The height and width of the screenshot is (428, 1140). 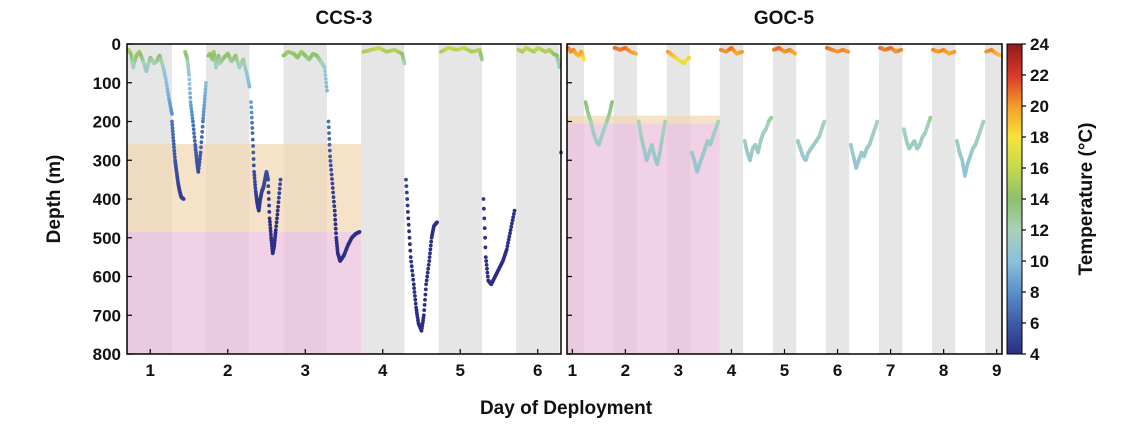 What do you see at coordinates (943, 370) in the screenshot?
I see `x-tick-label: 8` at bounding box center [943, 370].